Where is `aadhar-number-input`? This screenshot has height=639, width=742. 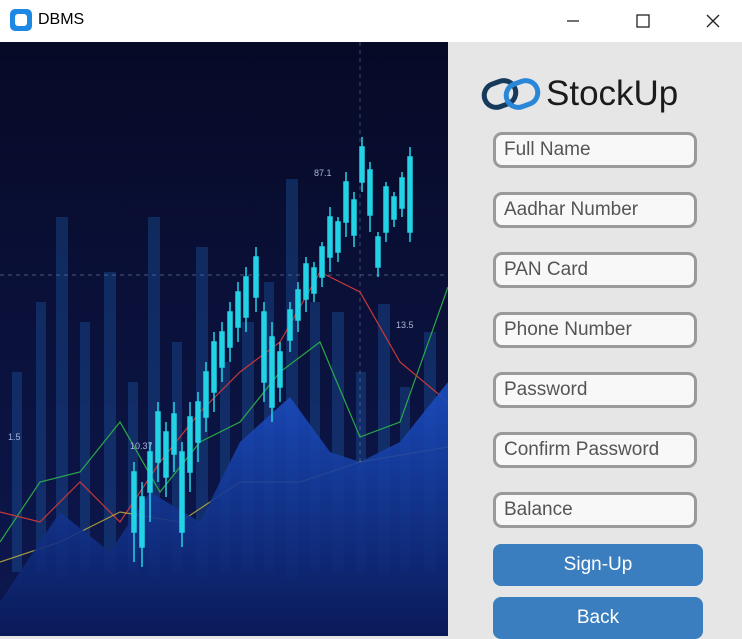 aadhar-number-input is located at coordinates (595, 210).